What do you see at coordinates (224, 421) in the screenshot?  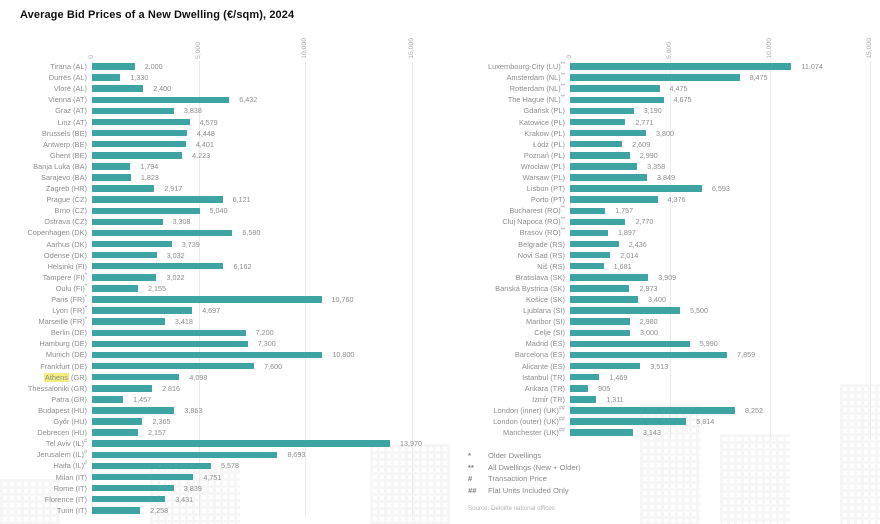 I see `chart-row: Győr (HU) 2,365` at bounding box center [224, 421].